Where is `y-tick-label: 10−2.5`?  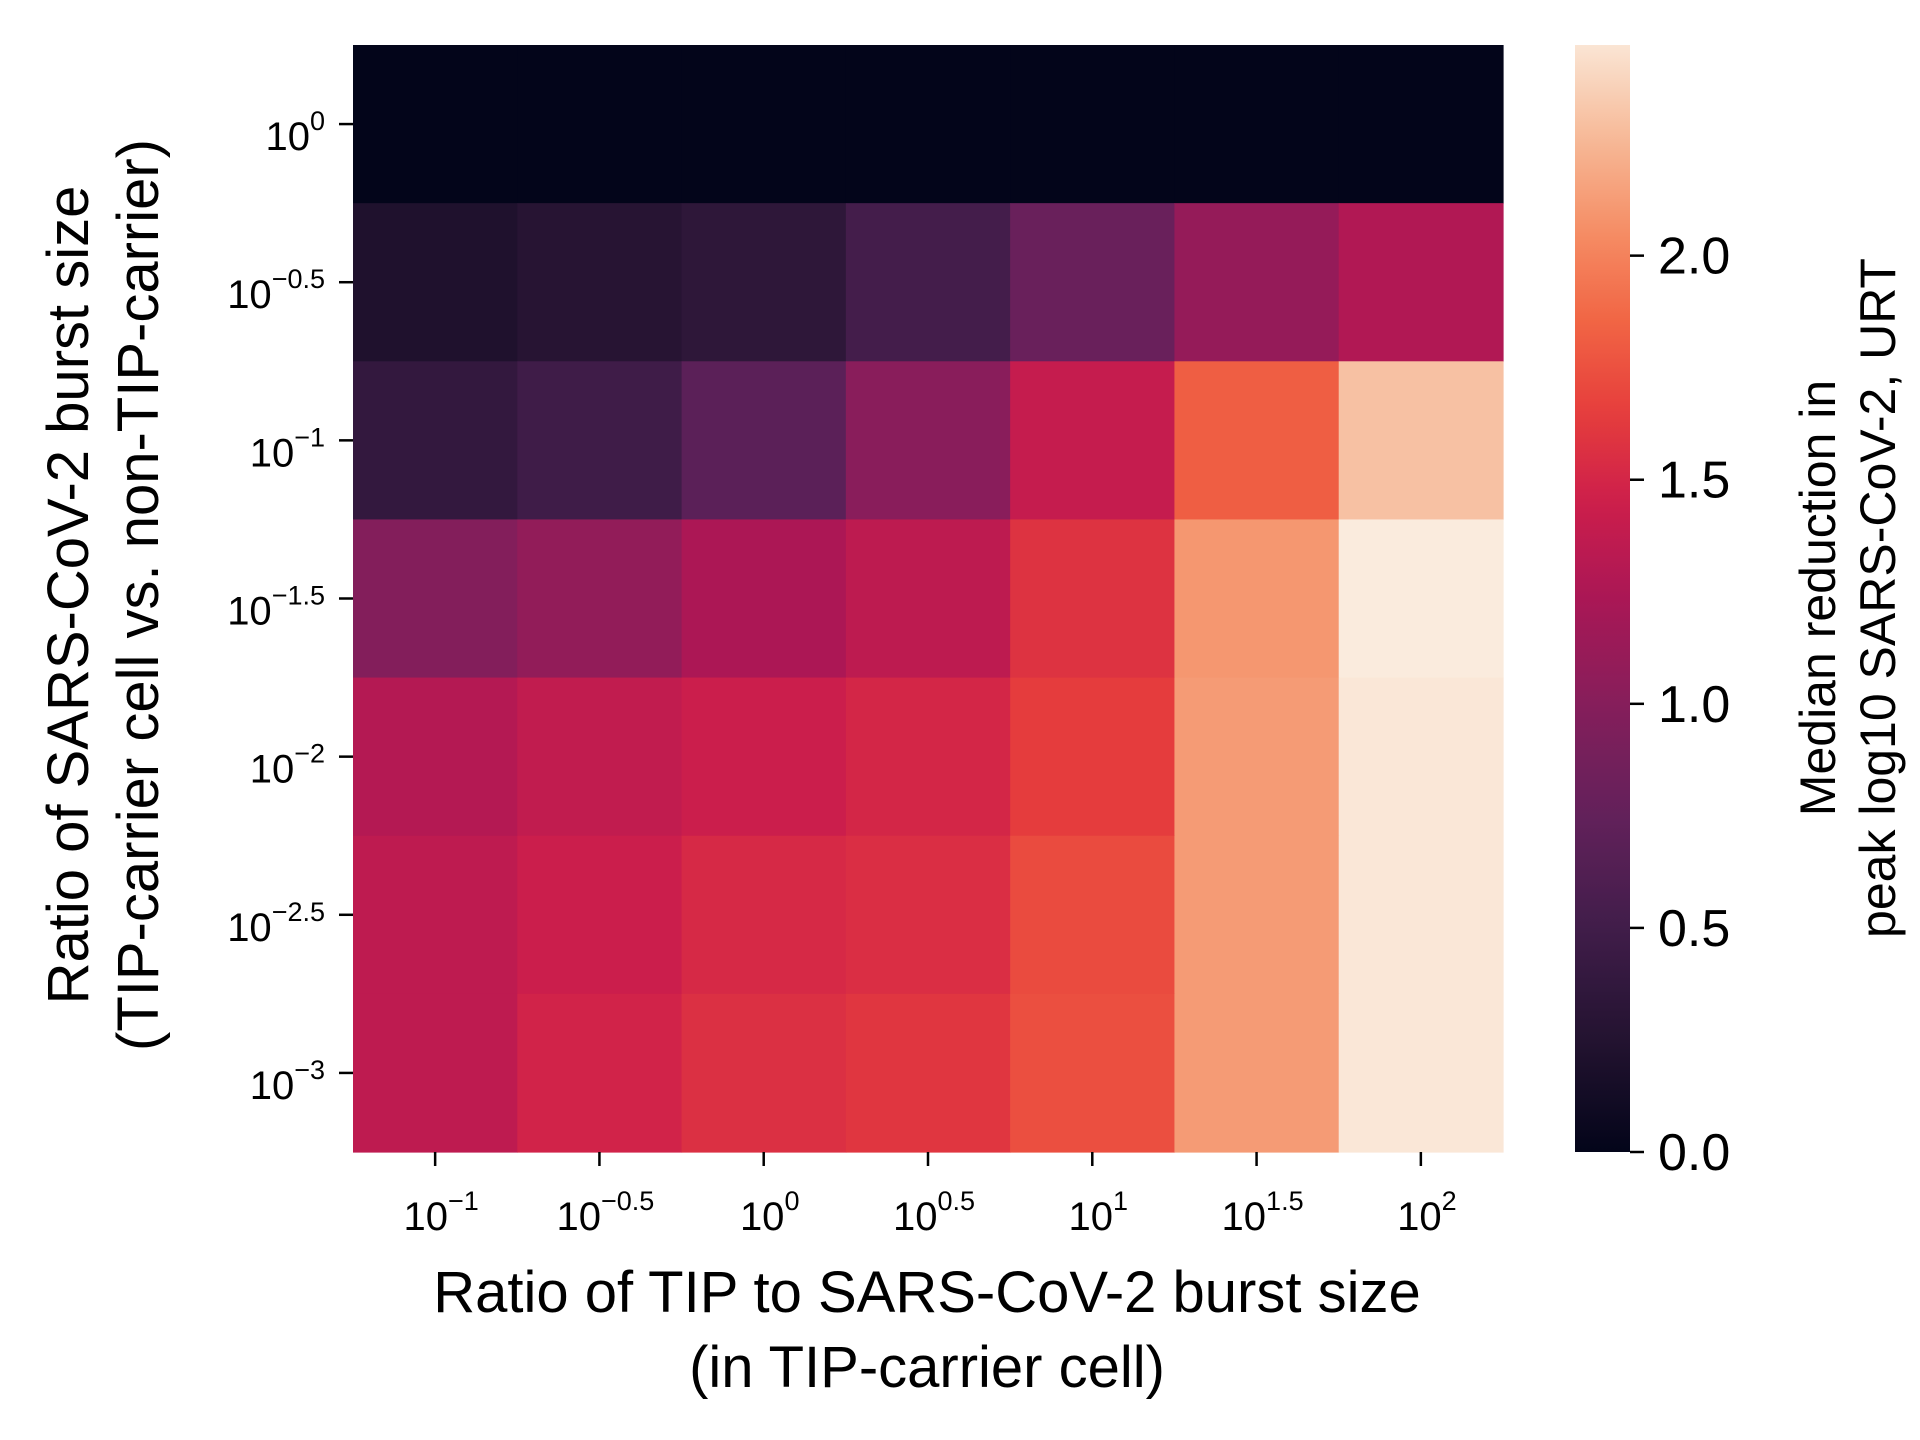 y-tick-label: 10−2.5 is located at coordinates (276, 923).